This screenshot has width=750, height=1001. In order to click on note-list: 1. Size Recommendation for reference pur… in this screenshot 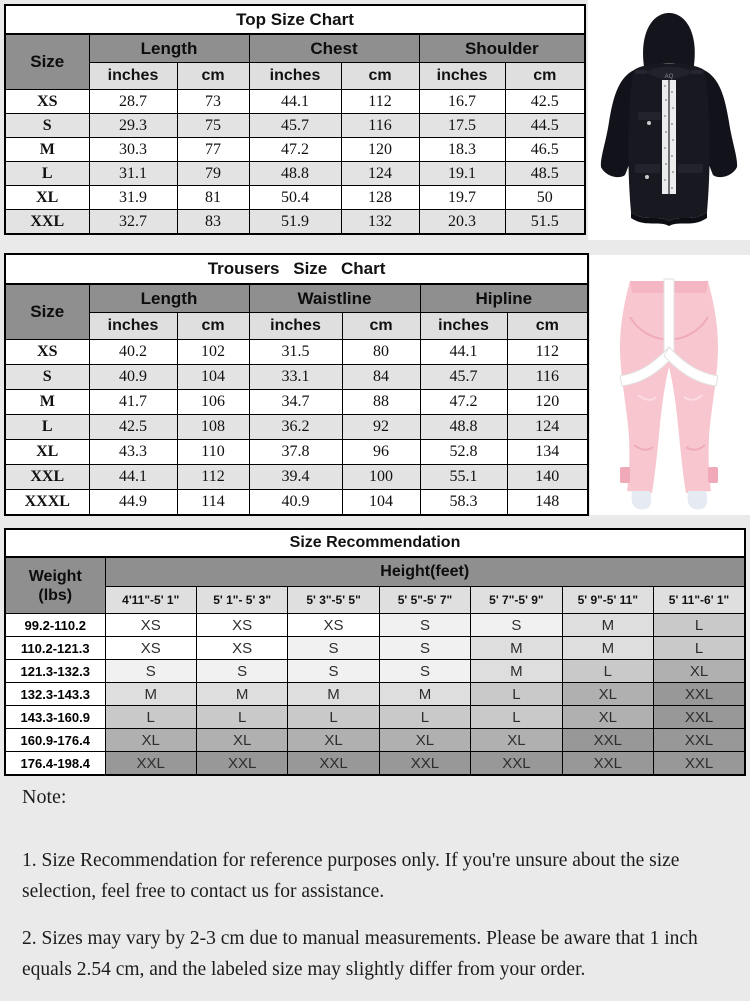, I will do `click(376, 915)`.